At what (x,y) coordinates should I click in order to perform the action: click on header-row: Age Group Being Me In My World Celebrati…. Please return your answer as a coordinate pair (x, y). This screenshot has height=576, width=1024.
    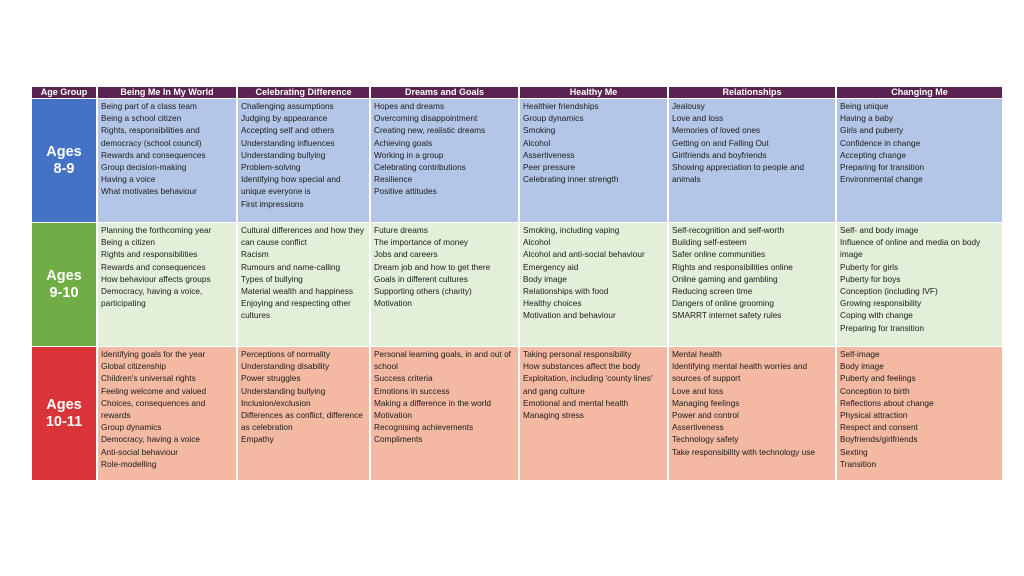
    Looking at the image, I should click on (517, 92).